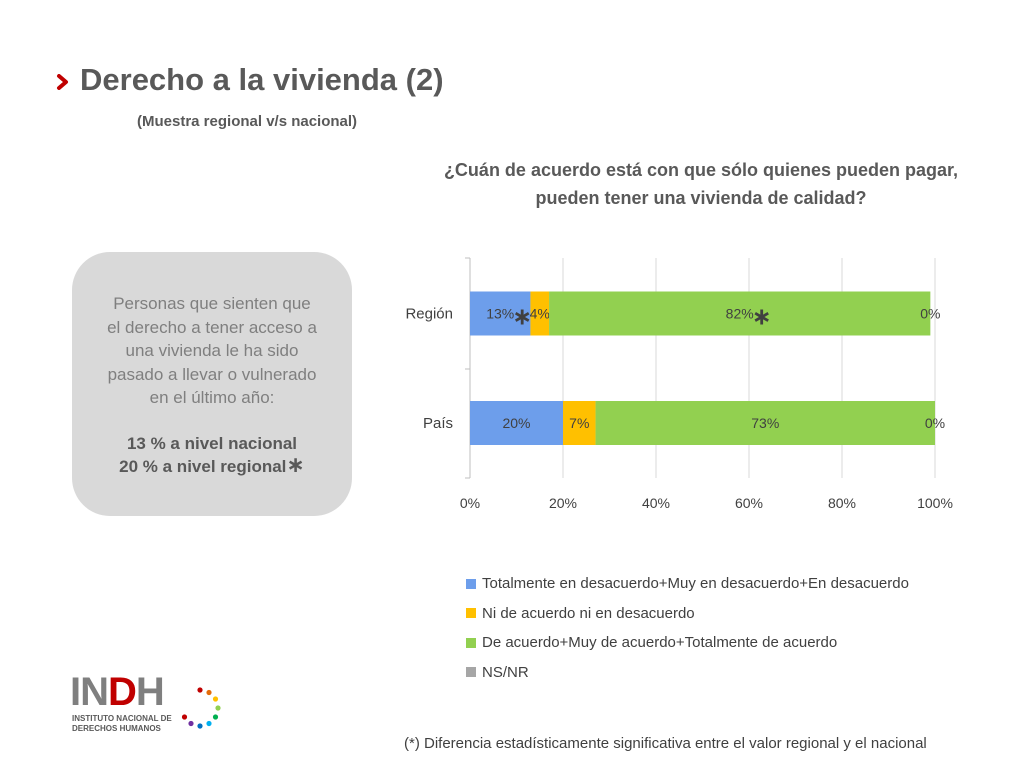  Describe the element at coordinates (212, 303) in the screenshot. I see `callout-line-1: Personas que sienten que` at that location.